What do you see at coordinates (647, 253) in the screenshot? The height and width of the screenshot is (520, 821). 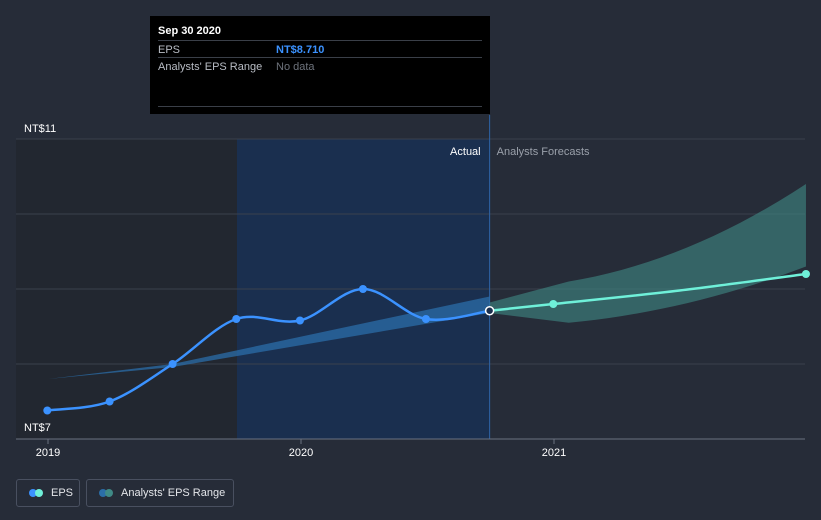 I see `forecast-range-band` at bounding box center [647, 253].